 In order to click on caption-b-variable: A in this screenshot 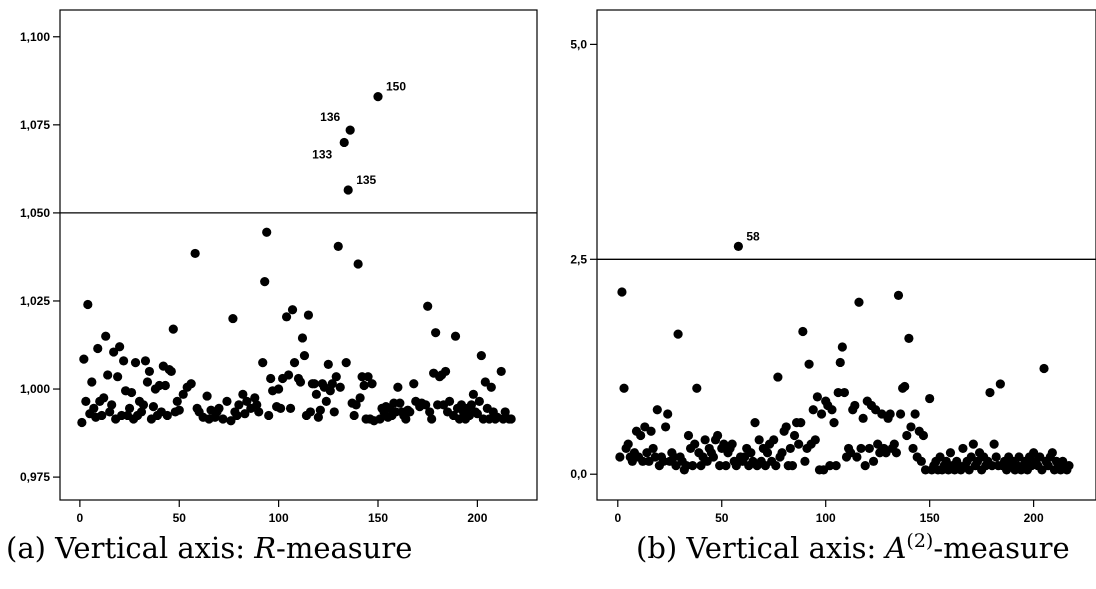, I will do `click(896, 548)`.